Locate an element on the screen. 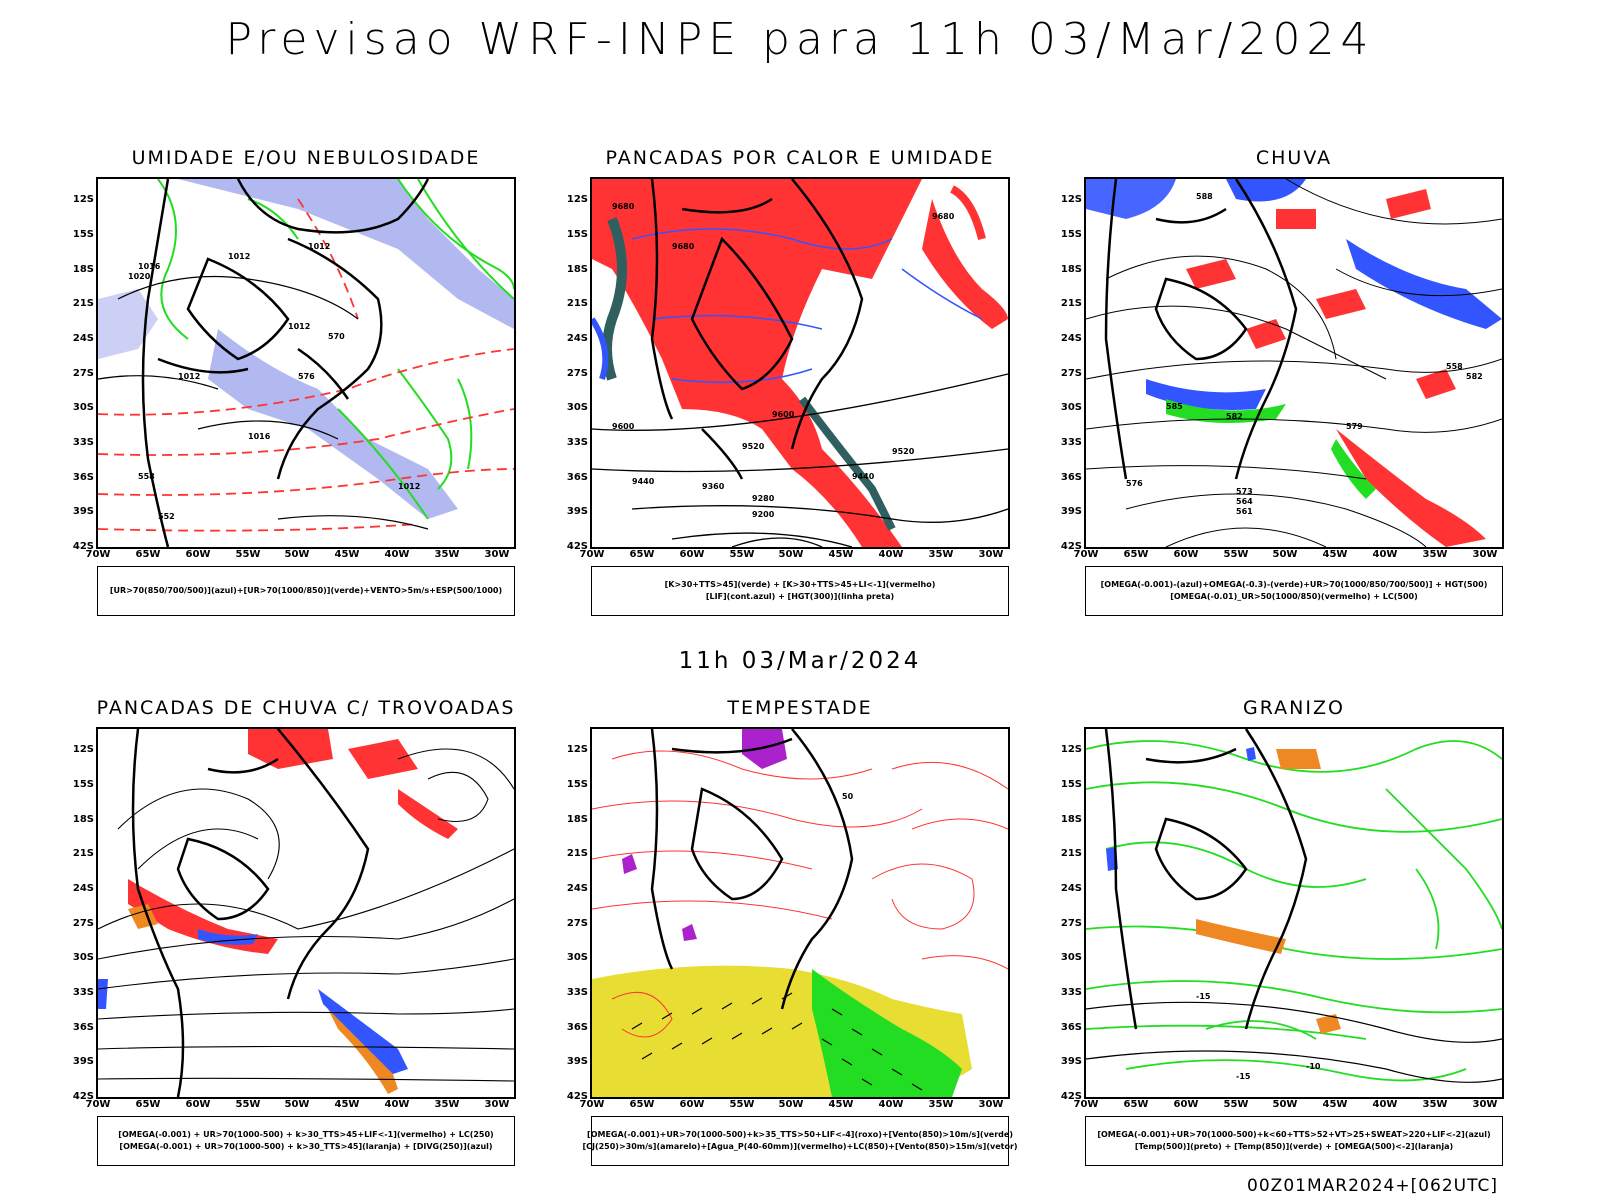 This screenshot has height=1200, width=1600. lon-label: 60W is located at coordinates (692, 1104).